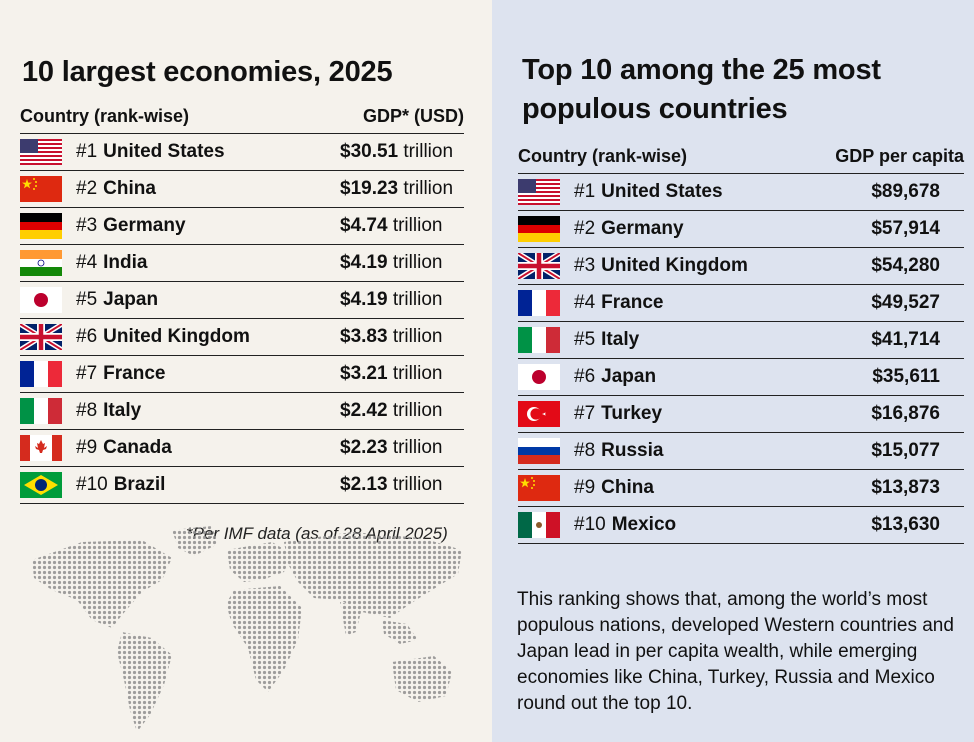  What do you see at coordinates (41, 263) in the screenshot?
I see `in-flag-icon` at bounding box center [41, 263].